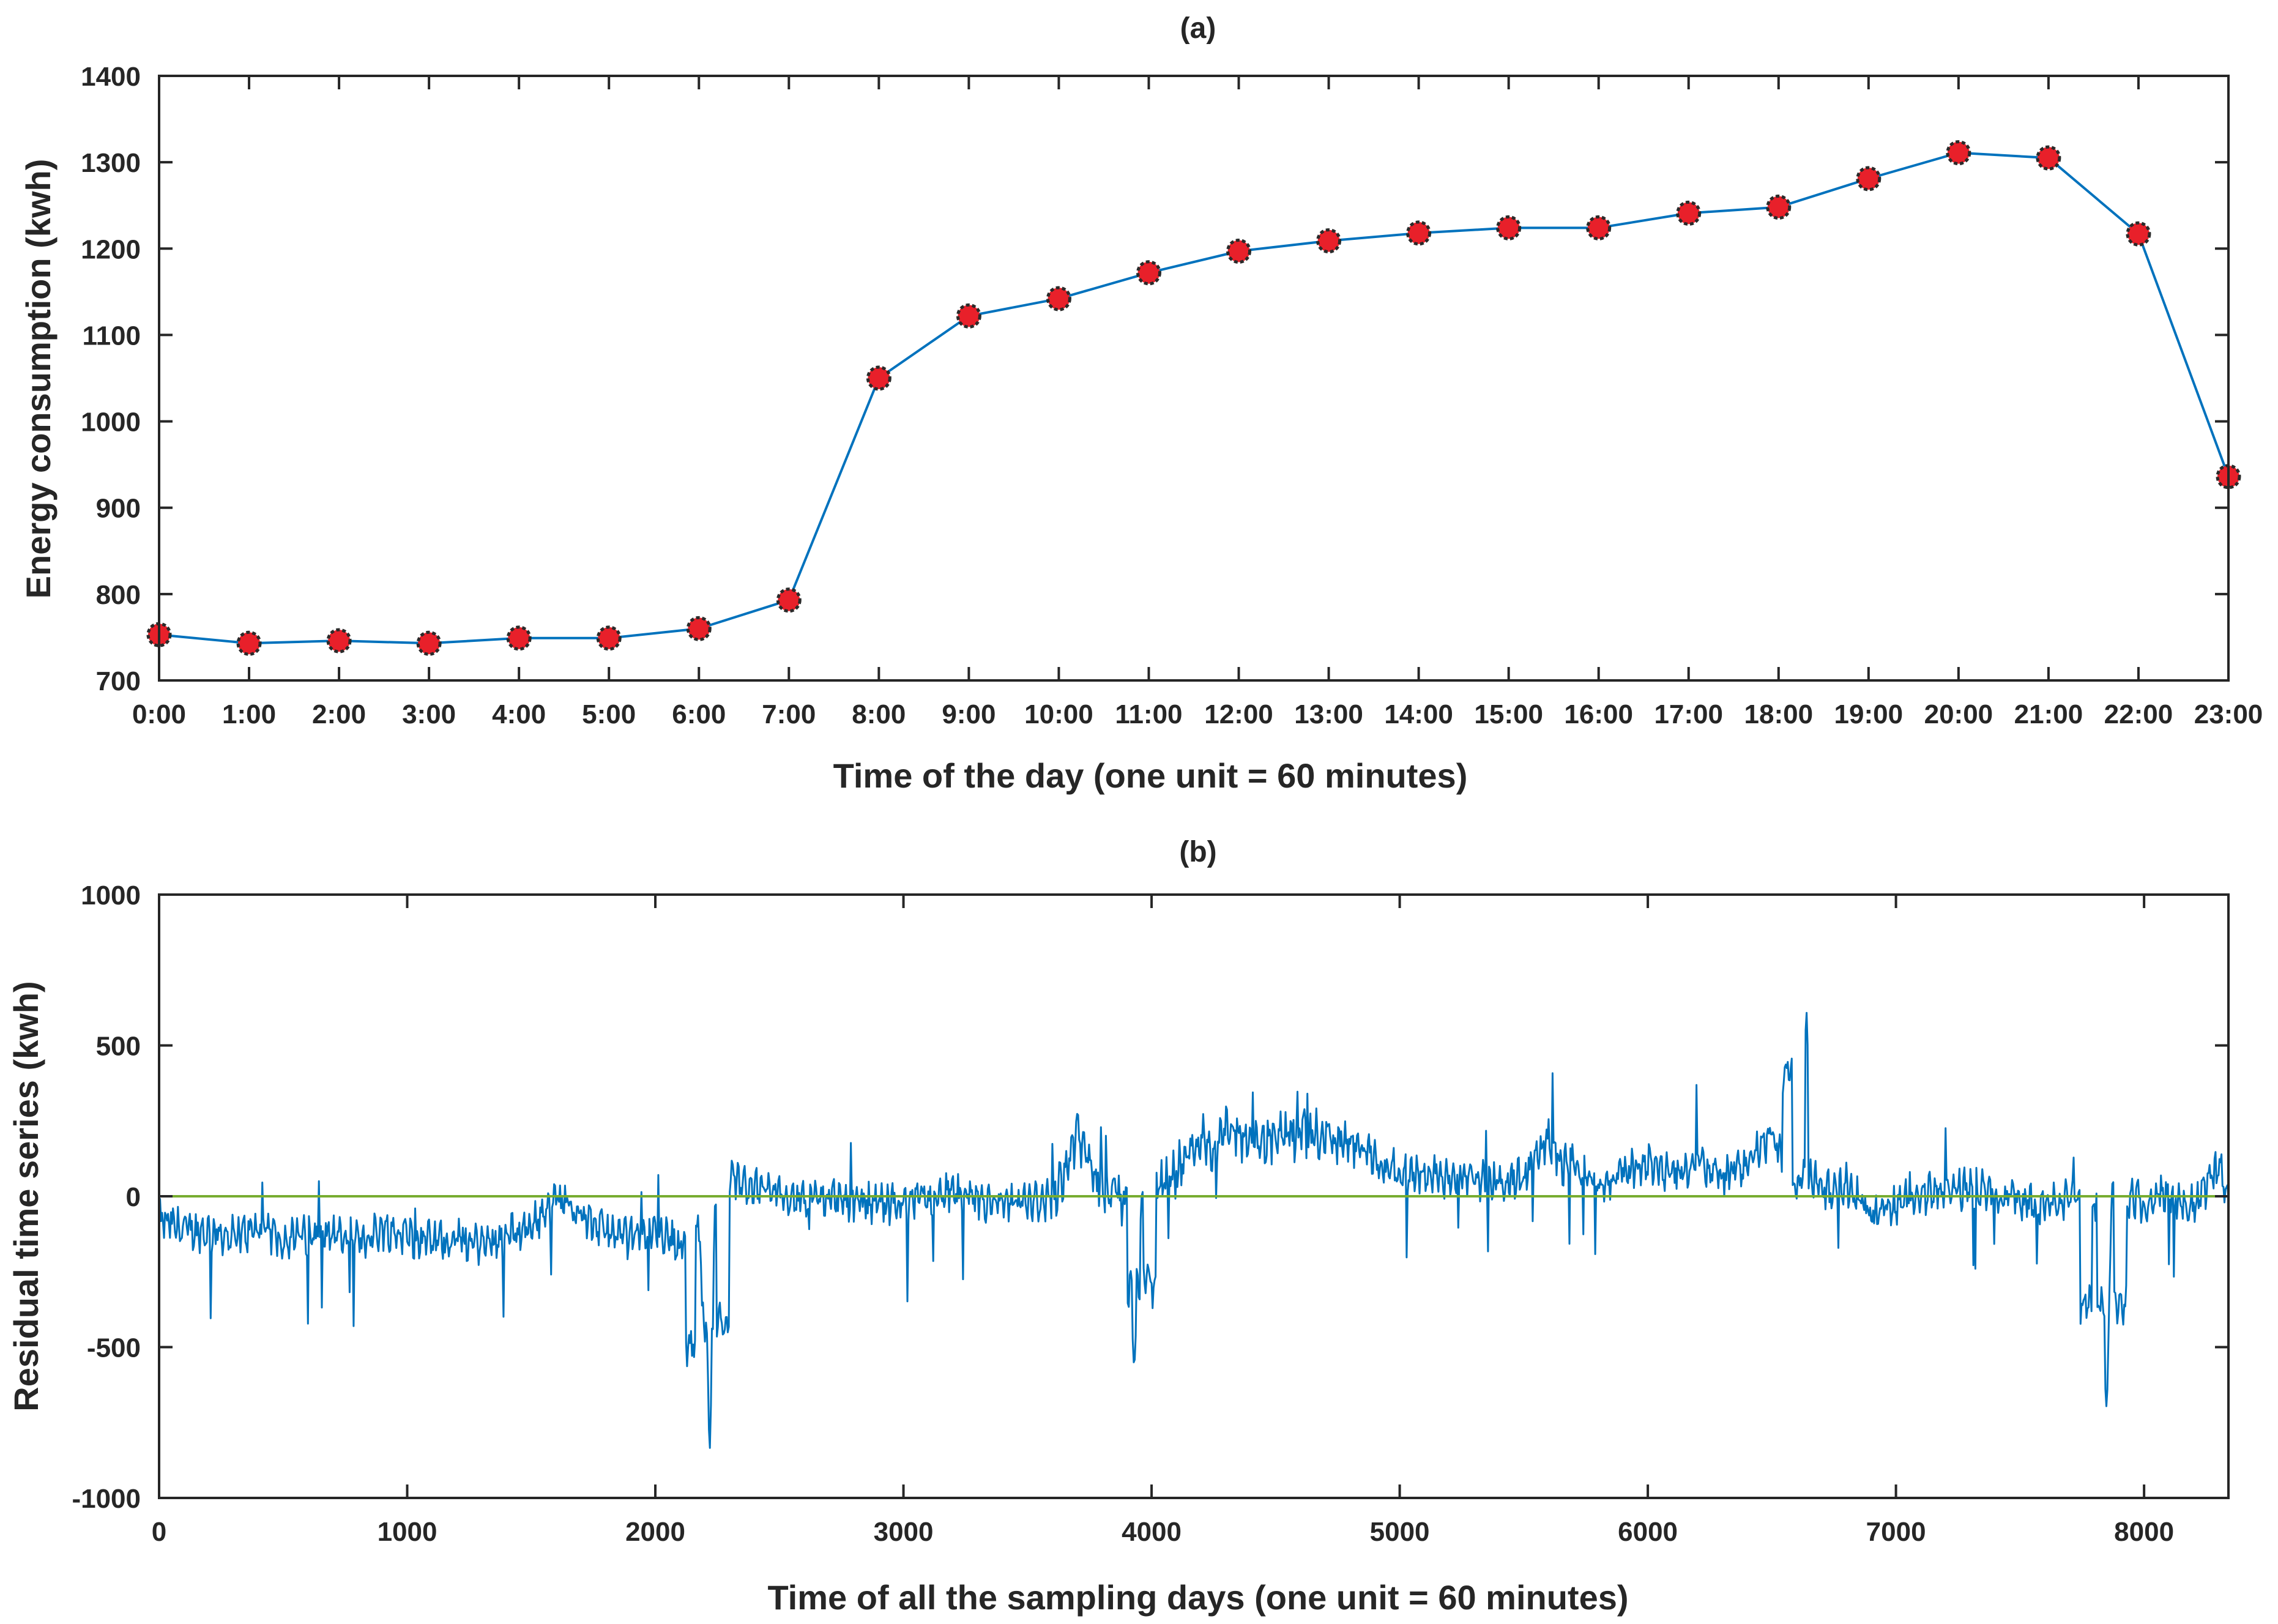  I want to click on panel-a-ytick-label: 800, so click(118, 595).